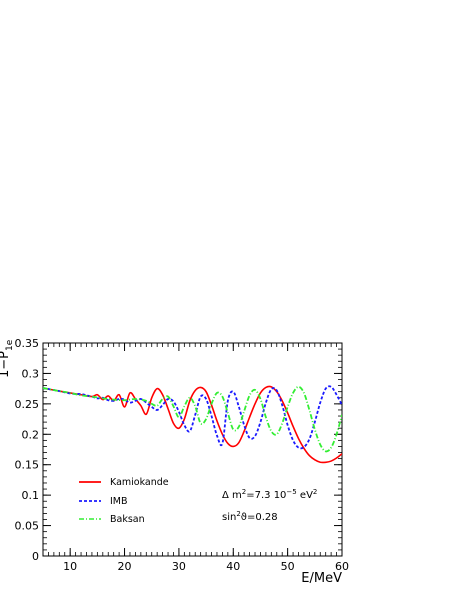  I want to click on y-axis-title-subscript: 1e, so click(10, 345).